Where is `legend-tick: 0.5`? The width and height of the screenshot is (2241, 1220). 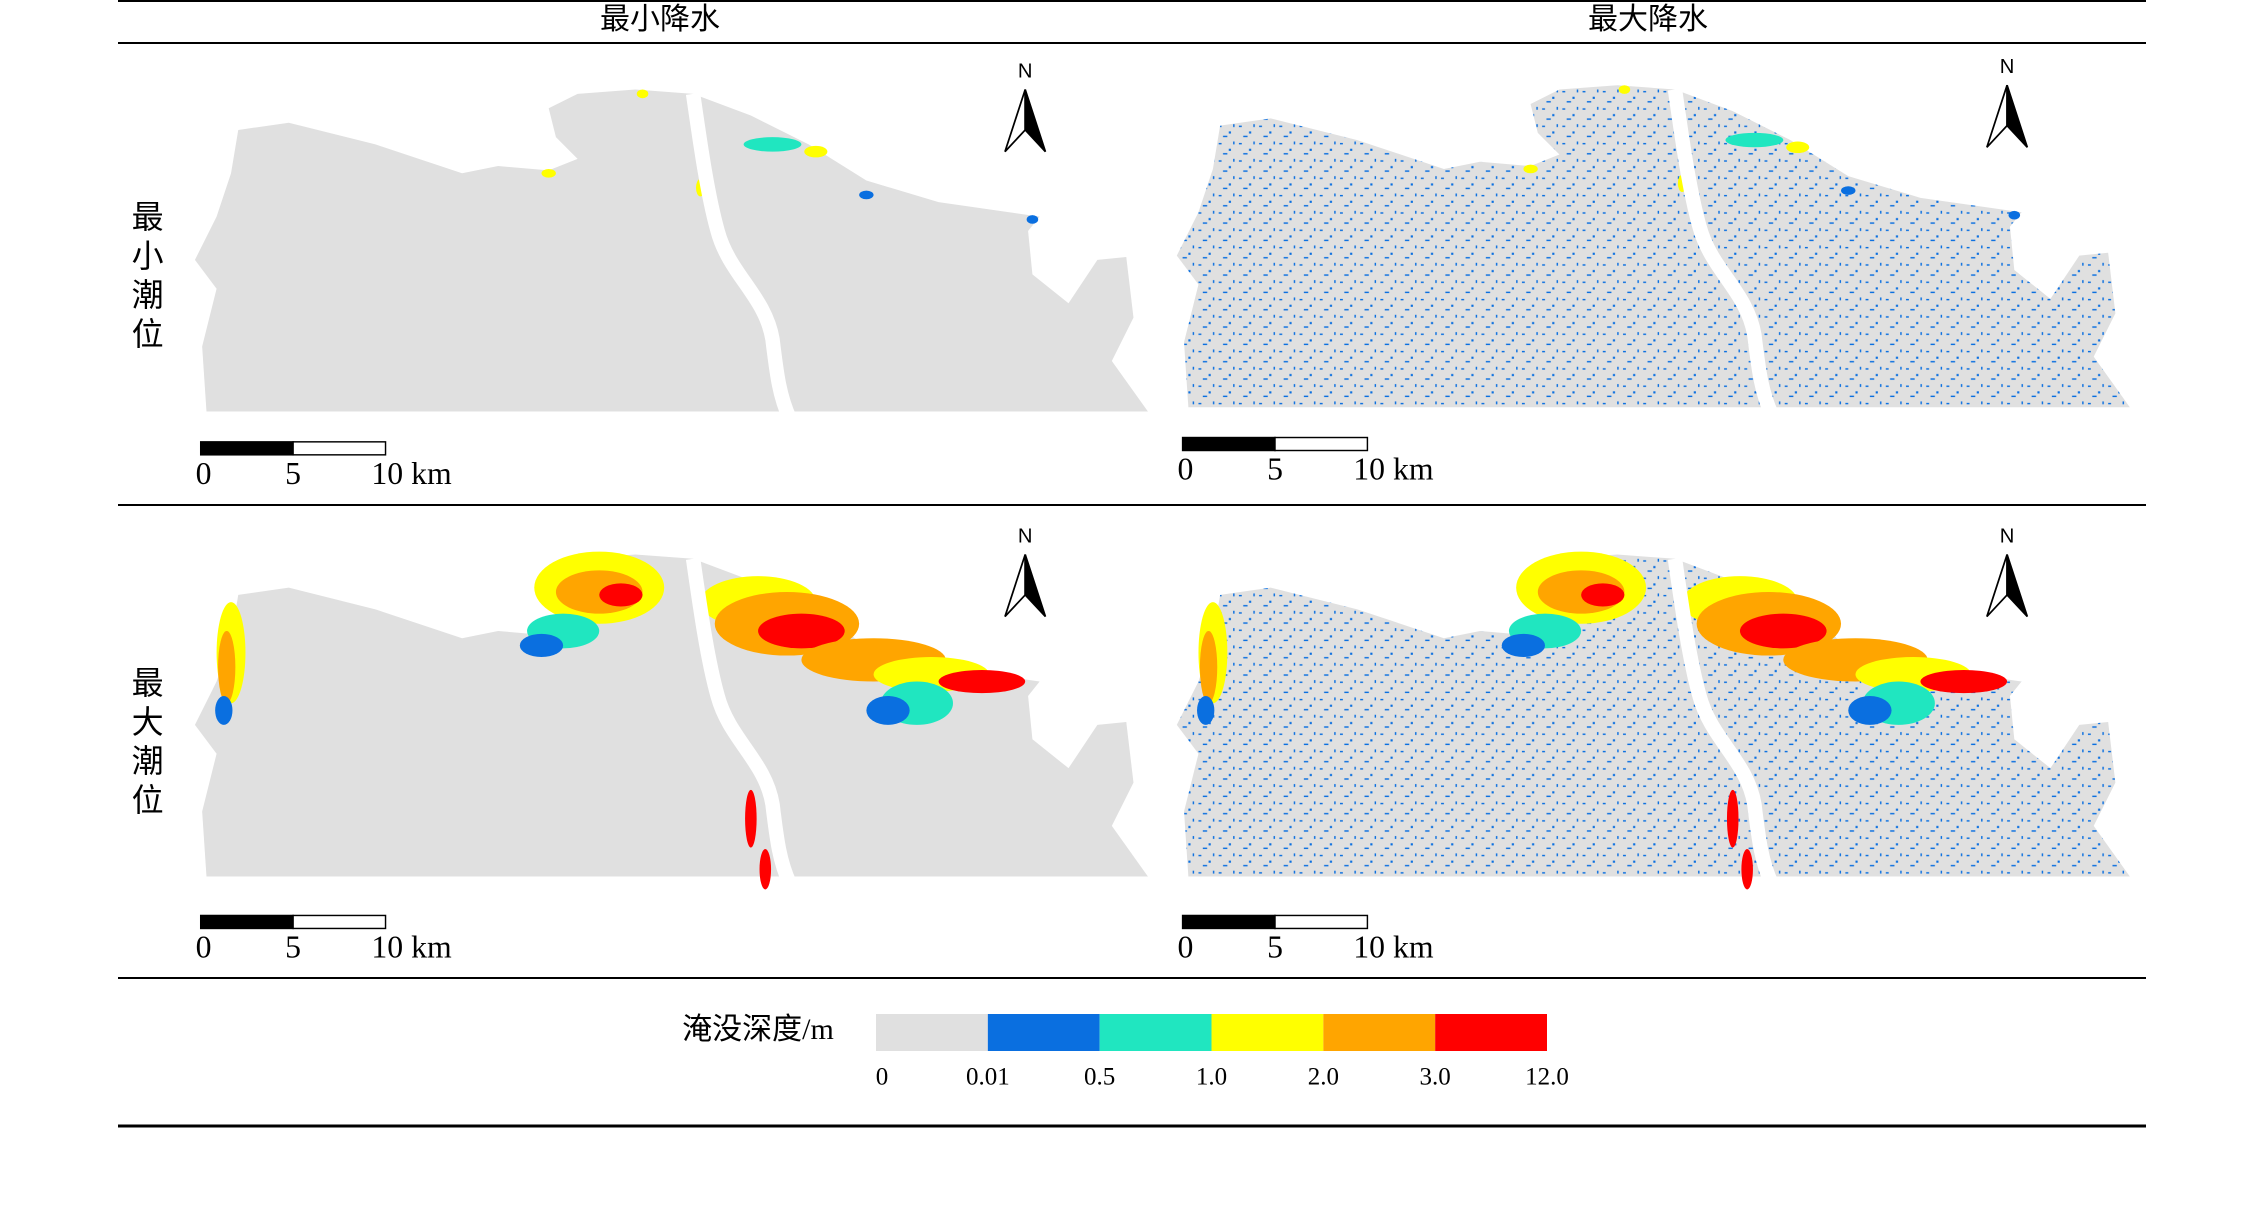
legend-tick: 0.5 is located at coordinates (1099, 1077).